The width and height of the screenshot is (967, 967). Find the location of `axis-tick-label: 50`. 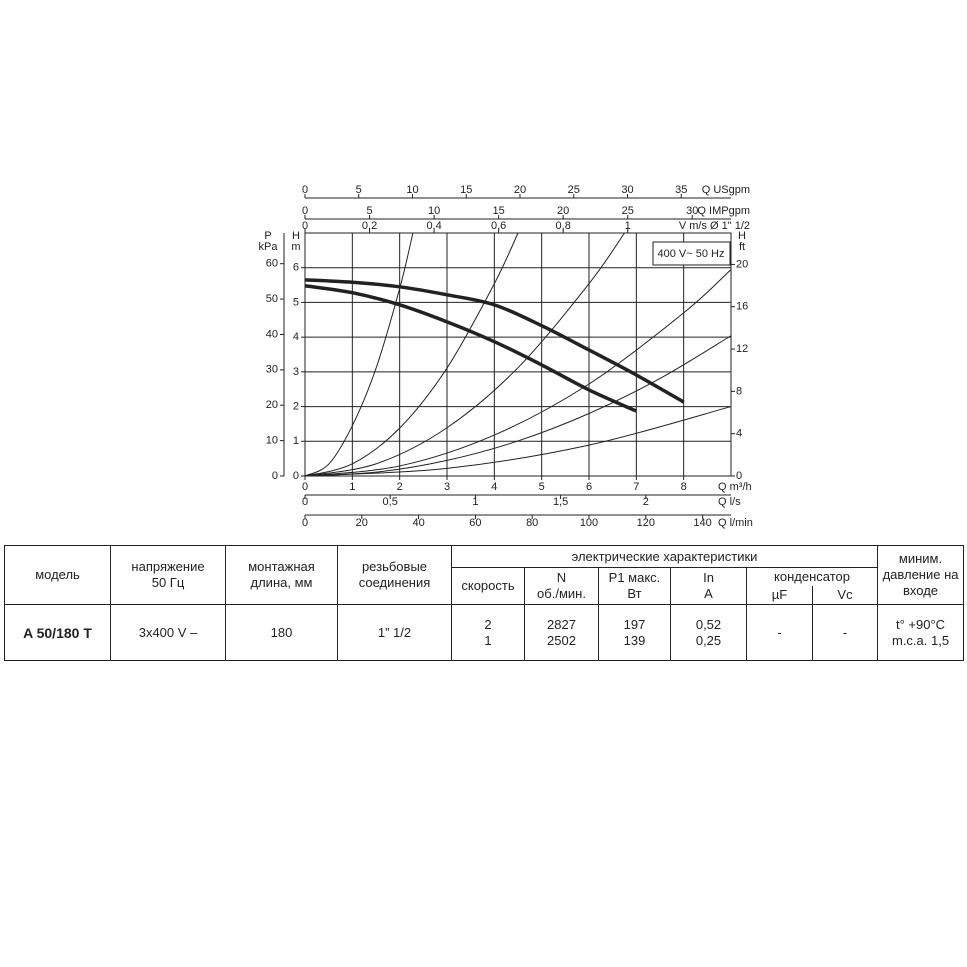

axis-tick-label: 50 is located at coordinates (272, 299).